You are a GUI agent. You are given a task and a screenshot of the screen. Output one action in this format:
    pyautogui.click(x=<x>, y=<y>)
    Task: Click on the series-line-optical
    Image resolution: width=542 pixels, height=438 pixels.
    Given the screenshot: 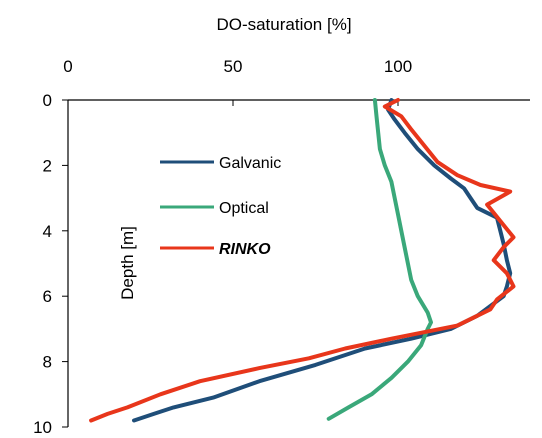 What is the action you would take?
    pyautogui.click(x=379, y=259)
    